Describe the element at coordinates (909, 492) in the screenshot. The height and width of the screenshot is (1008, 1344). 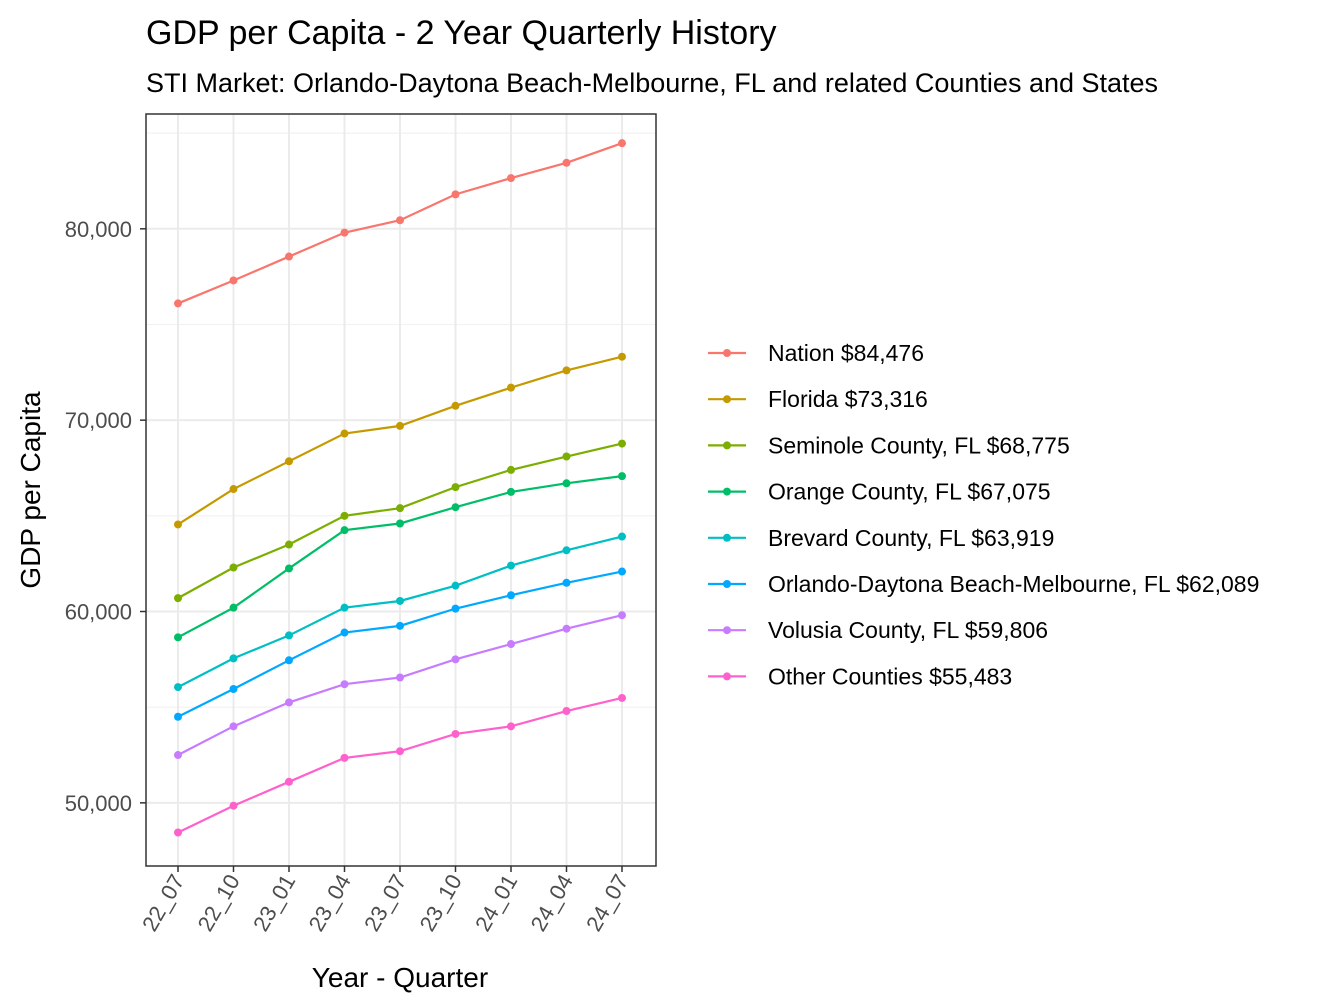
I see `legend-label: Orange County, FL $67,075` at that location.